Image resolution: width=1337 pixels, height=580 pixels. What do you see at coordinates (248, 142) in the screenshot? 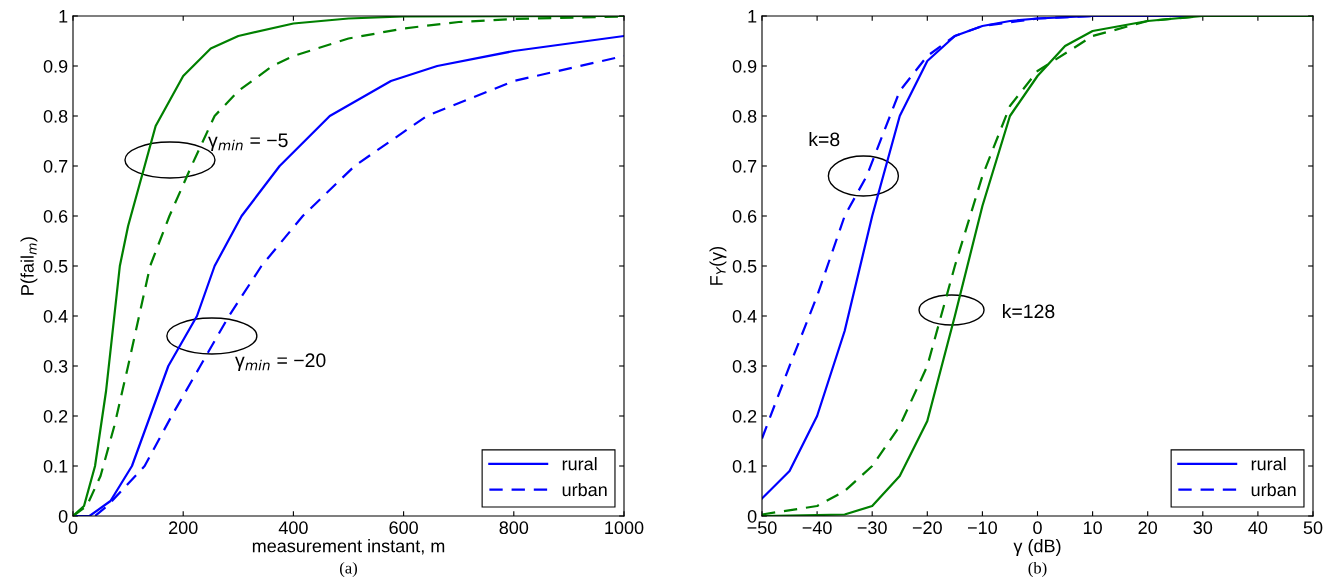
I see `annotation: γ$_{min}$ = −5` at bounding box center [248, 142].